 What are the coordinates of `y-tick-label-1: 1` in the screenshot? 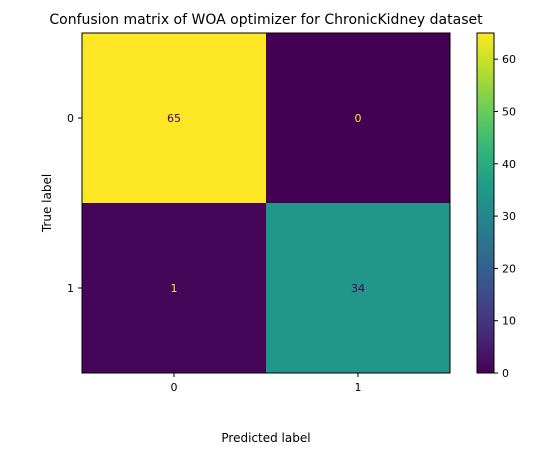 It's located at (70, 288).